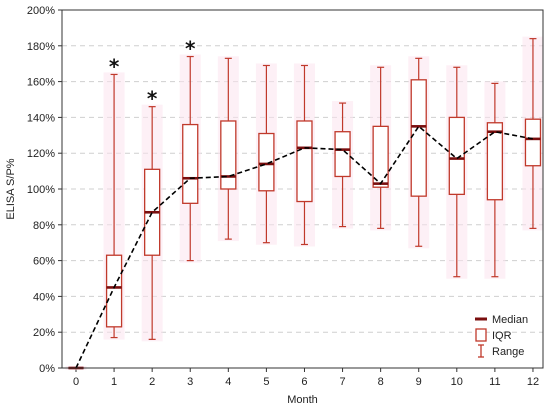 This screenshot has height=410, width=550. What do you see at coordinates (533, 382) in the screenshot?
I see `x-tick-label: 12` at bounding box center [533, 382].